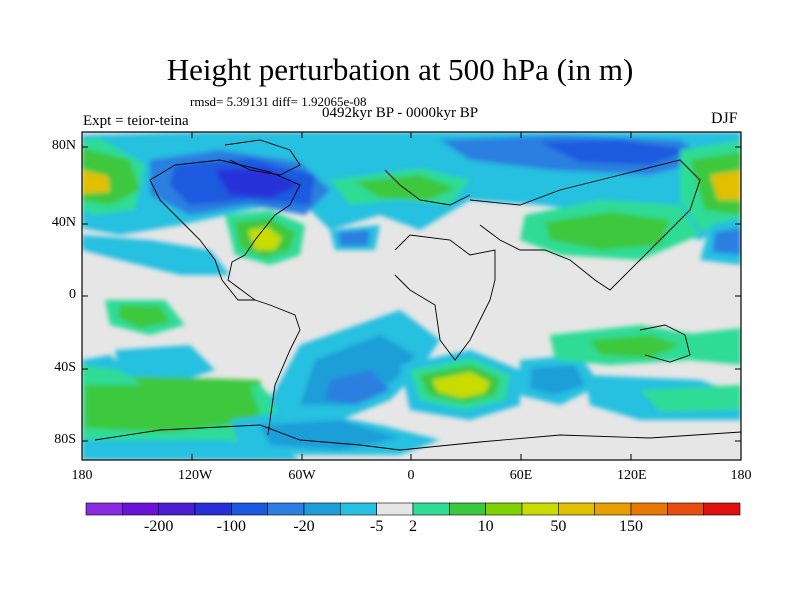 This screenshot has height=600, width=800. What do you see at coordinates (376, 526) in the screenshot?
I see `colorbar-label: -5` at bounding box center [376, 526].